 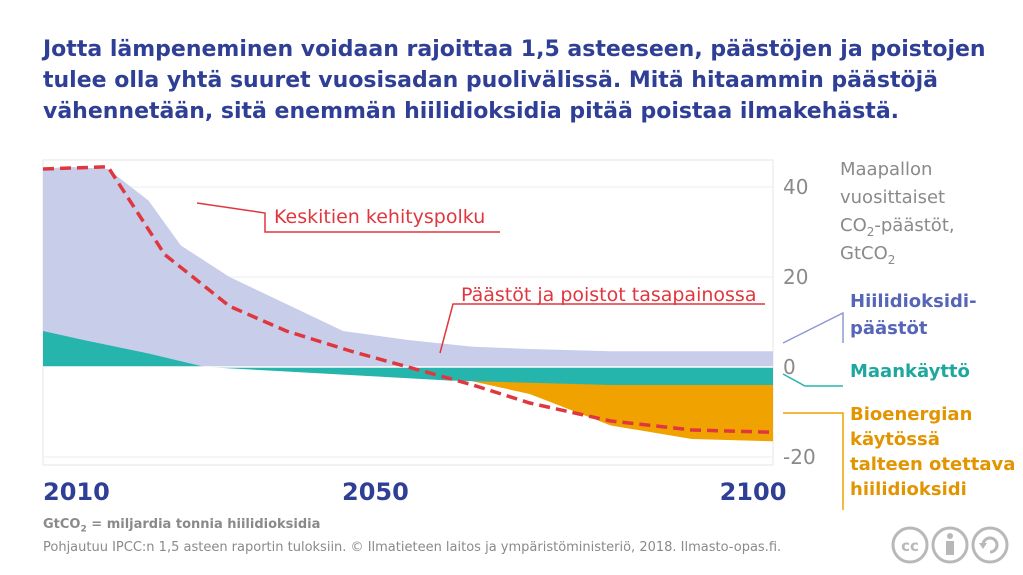 What do you see at coordinates (897, 227) in the screenshot?
I see `ylabel-line-3: CO2-päästöt,` at bounding box center [897, 227].